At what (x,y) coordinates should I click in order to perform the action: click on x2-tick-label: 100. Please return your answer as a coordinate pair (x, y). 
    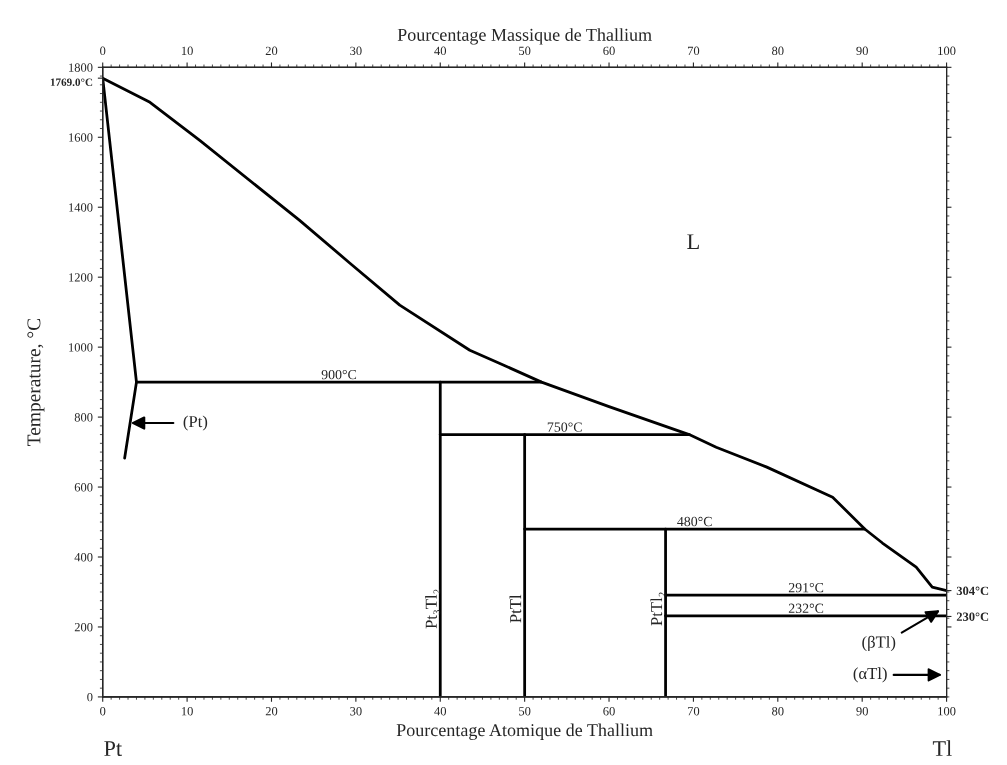
    Looking at the image, I should click on (947, 51).